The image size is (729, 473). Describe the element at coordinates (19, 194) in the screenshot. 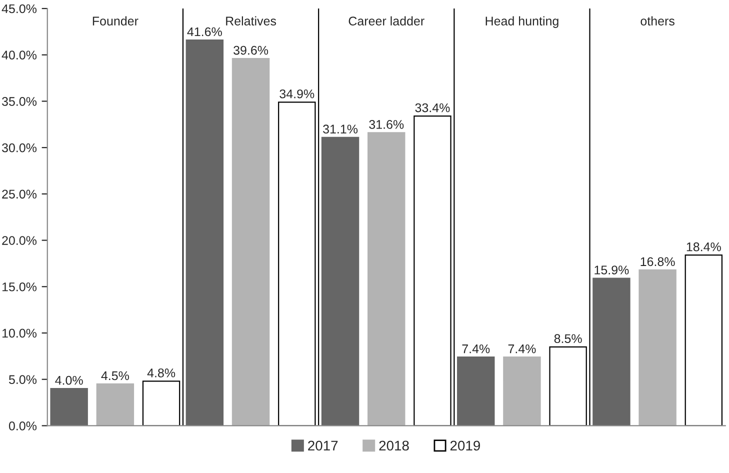

I see `y-tick-label: 25.0%` at that location.